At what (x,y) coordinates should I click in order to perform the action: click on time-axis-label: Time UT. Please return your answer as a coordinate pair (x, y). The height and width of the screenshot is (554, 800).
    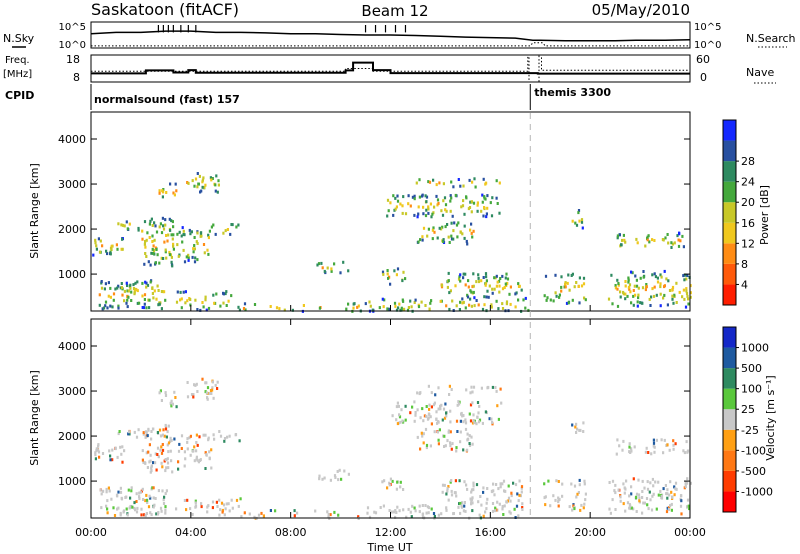
    Looking at the image, I should click on (389, 547).